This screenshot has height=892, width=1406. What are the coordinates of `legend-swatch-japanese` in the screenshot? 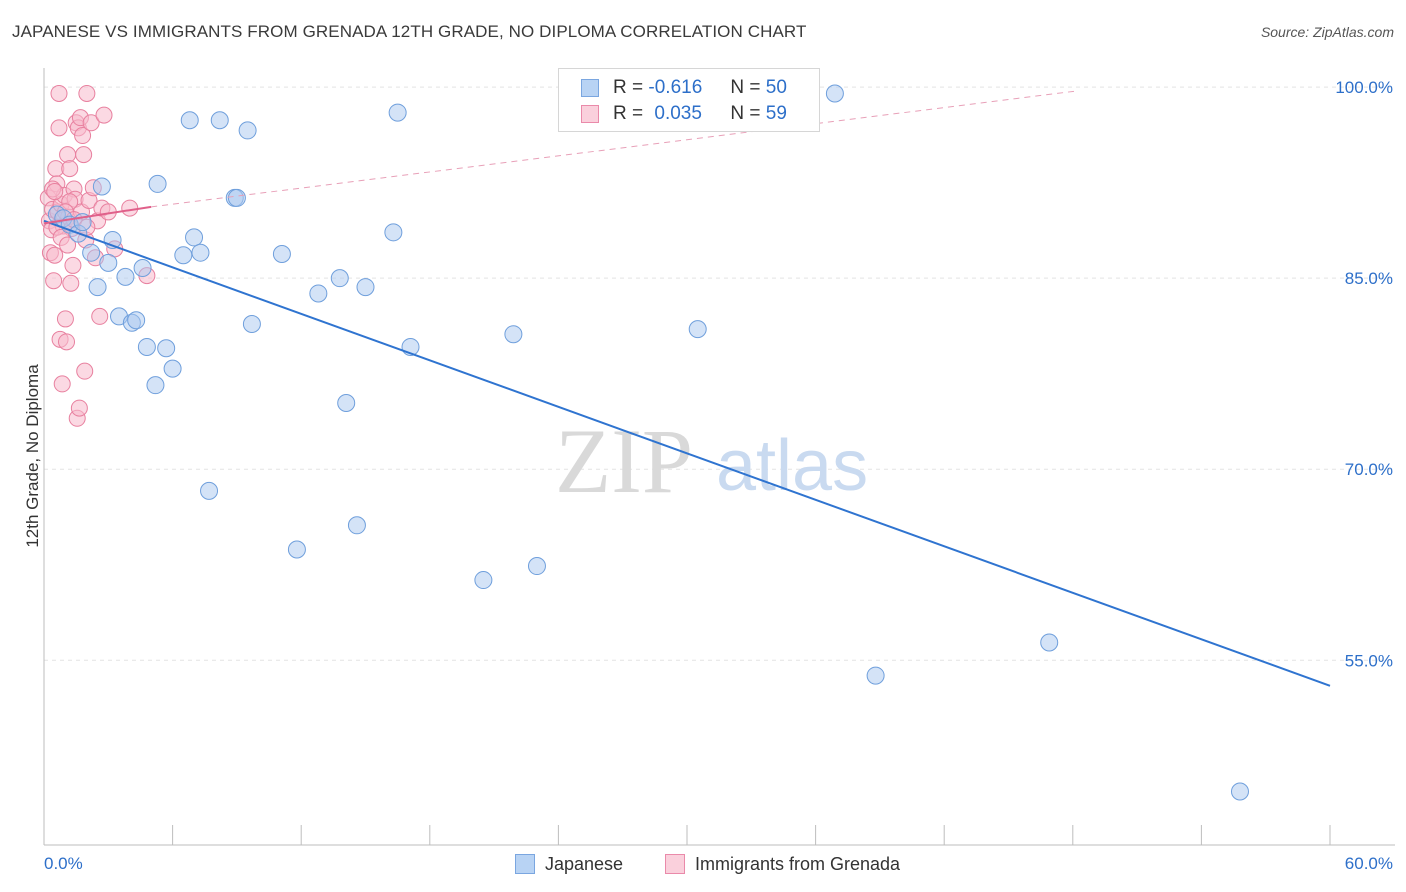 It's located at (590, 88).